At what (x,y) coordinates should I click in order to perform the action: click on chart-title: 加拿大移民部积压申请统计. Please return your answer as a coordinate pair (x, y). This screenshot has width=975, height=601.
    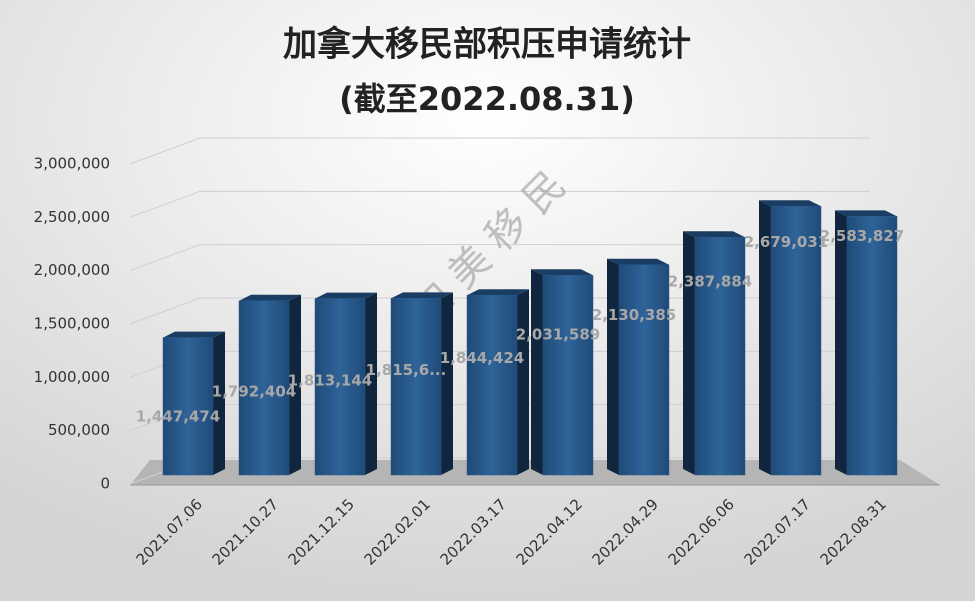
    Looking at the image, I should click on (487, 45).